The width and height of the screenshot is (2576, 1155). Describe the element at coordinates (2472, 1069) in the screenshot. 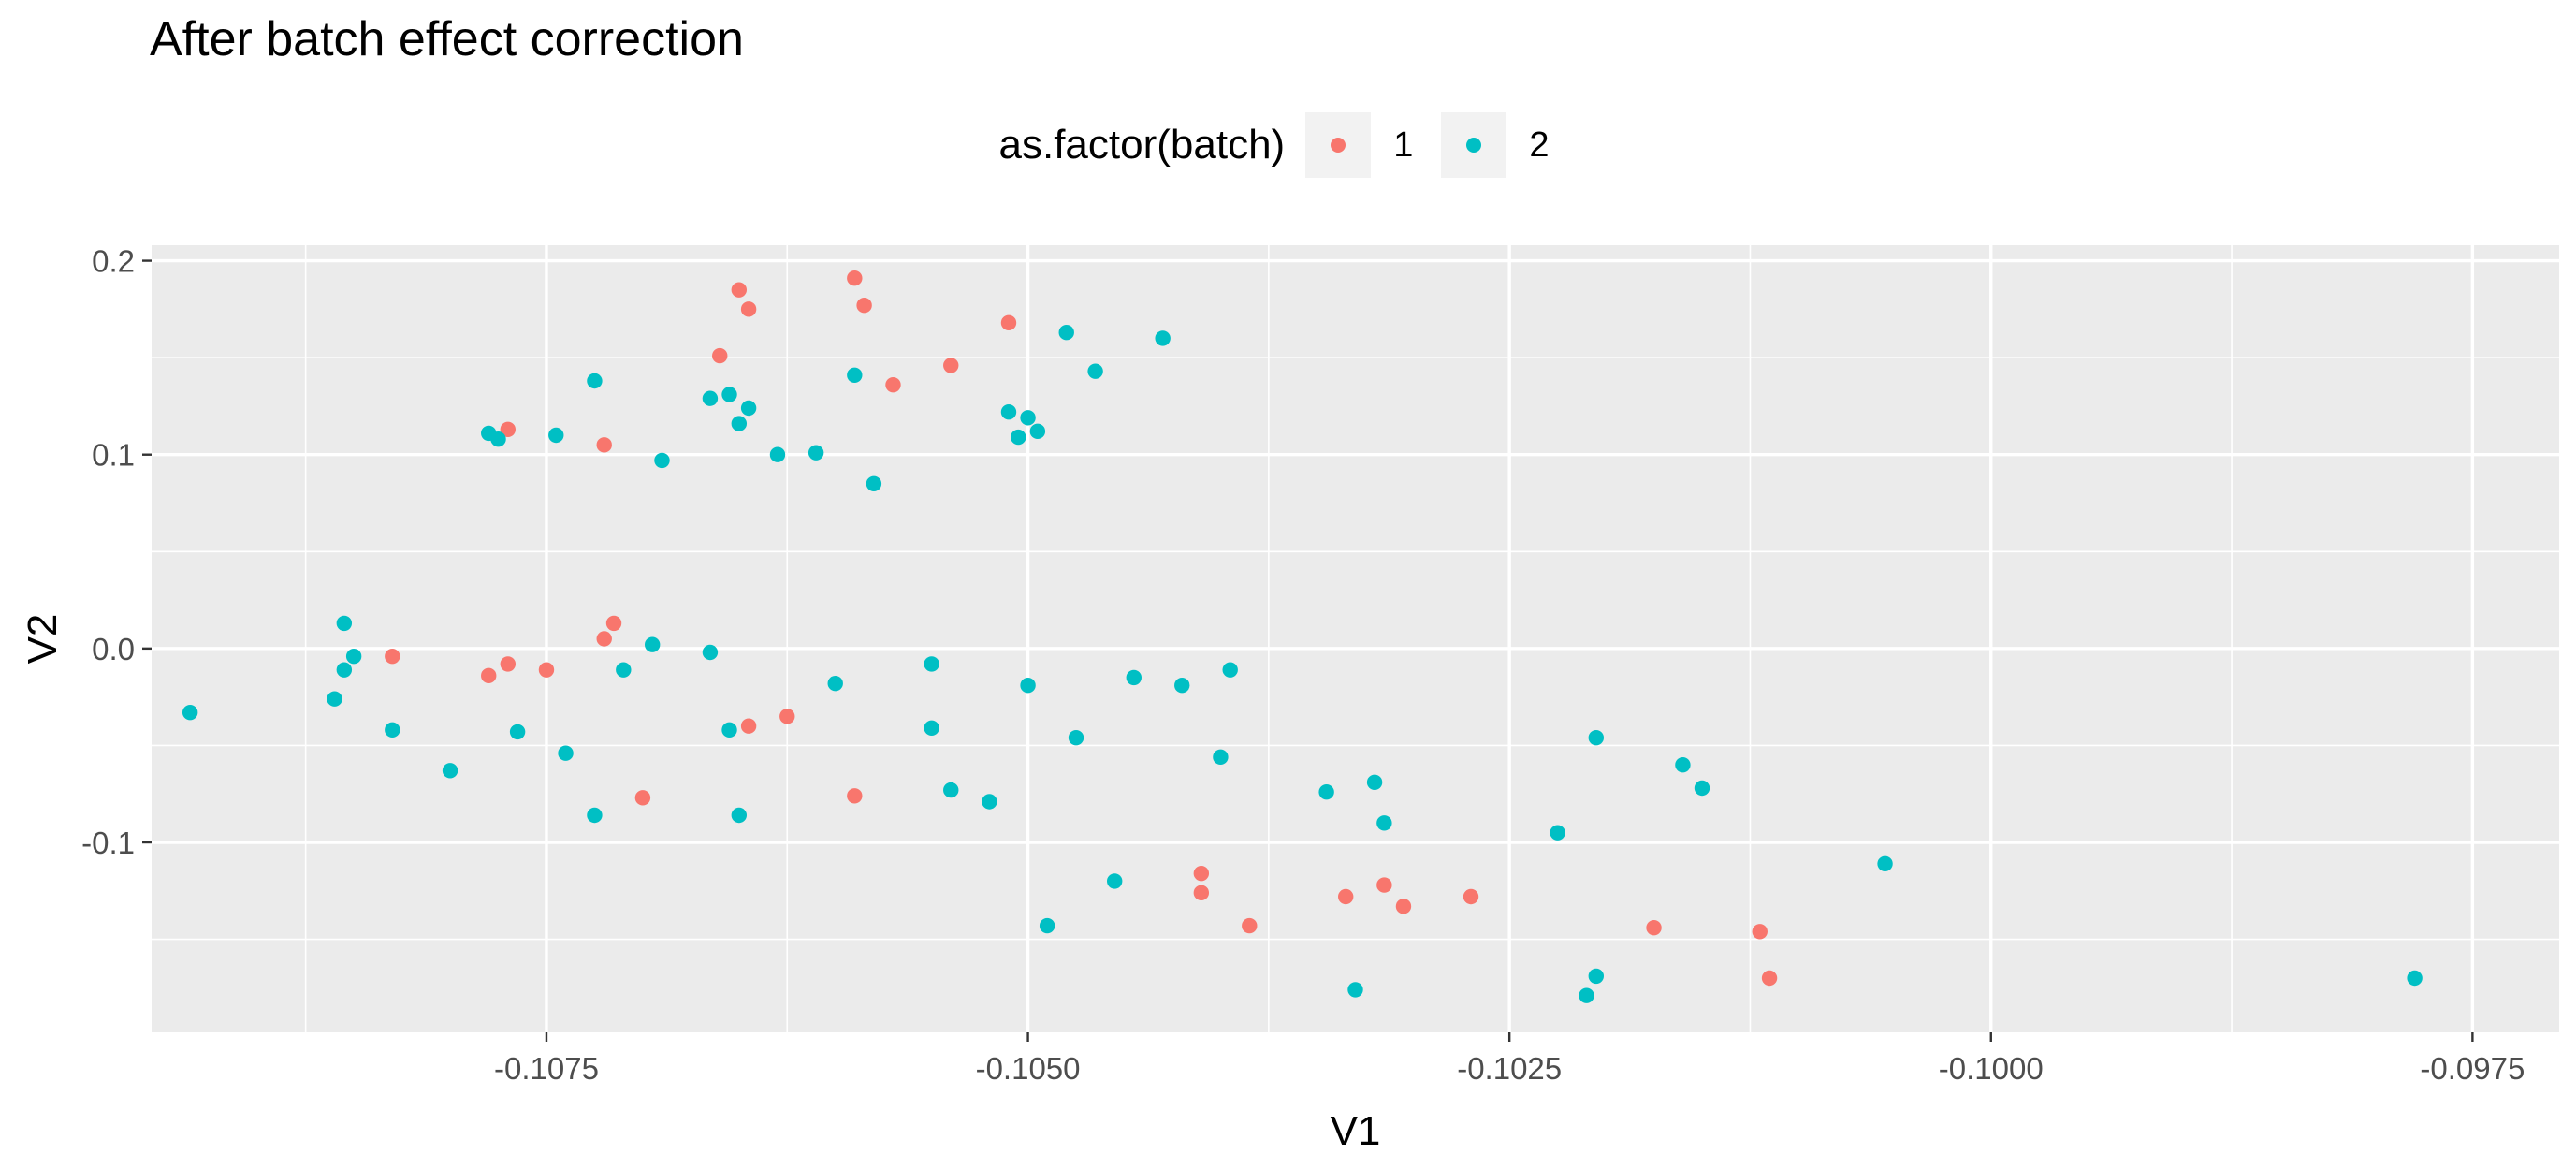

I see `x-tick-label: -0.0975` at that location.